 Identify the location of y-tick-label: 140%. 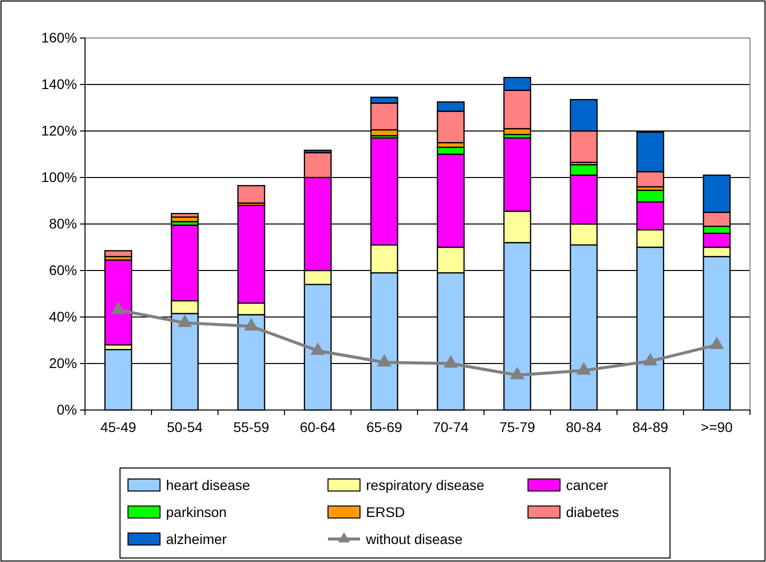
(59, 84).